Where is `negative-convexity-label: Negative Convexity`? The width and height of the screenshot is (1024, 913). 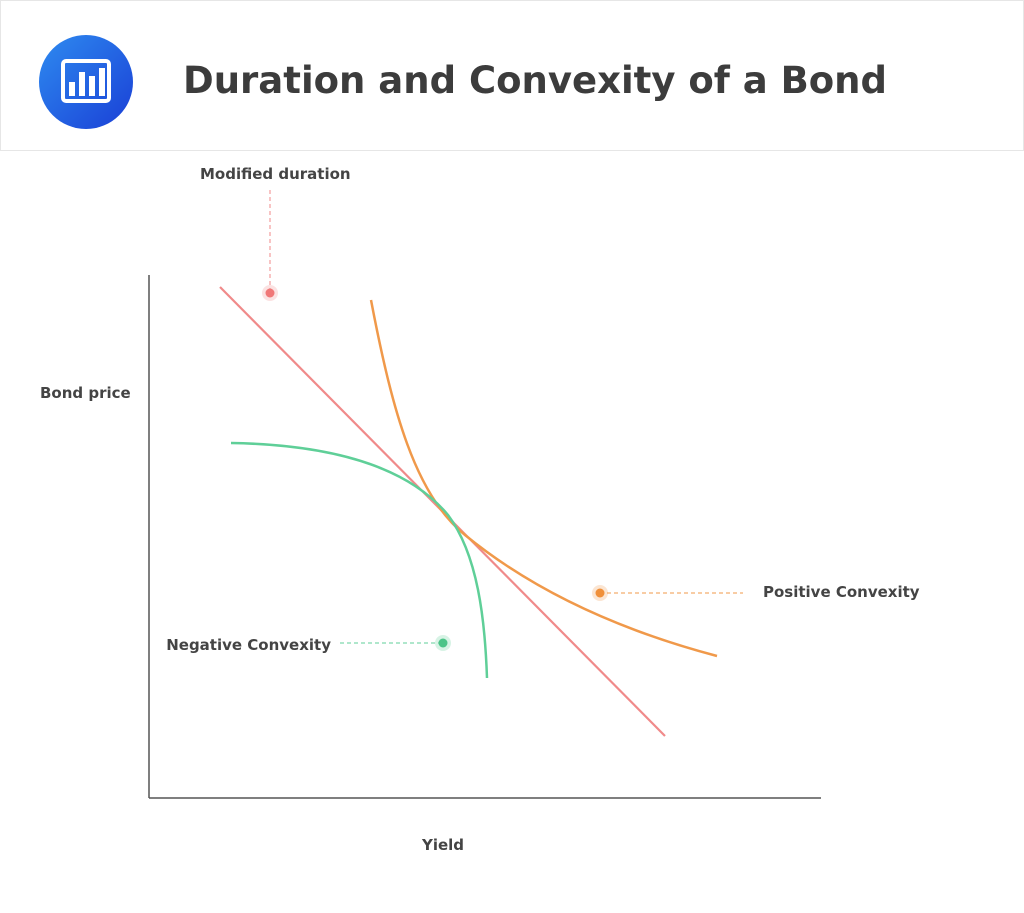
negative-convexity-label: Negative Convexity is located at coordinates (248, 645).